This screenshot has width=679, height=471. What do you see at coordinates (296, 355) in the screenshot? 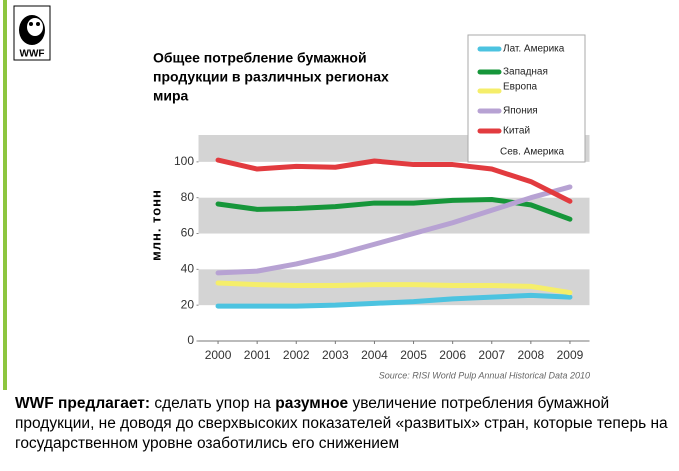
I see `x-tick-label: 2002` at bounding box center [296, 355].